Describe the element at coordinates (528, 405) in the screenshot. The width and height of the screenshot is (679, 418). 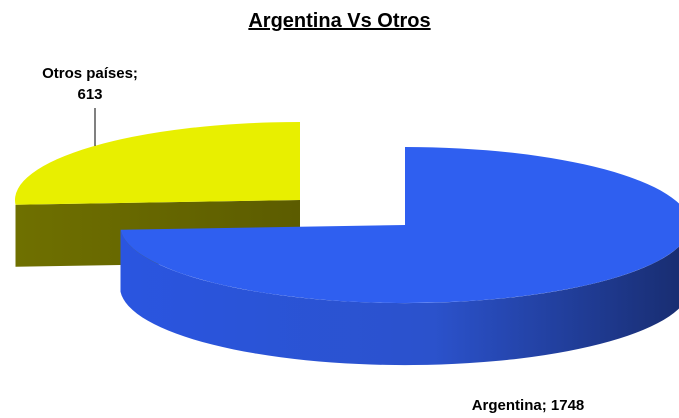
I see `label-argentina: Argentina; 1748` at that location.